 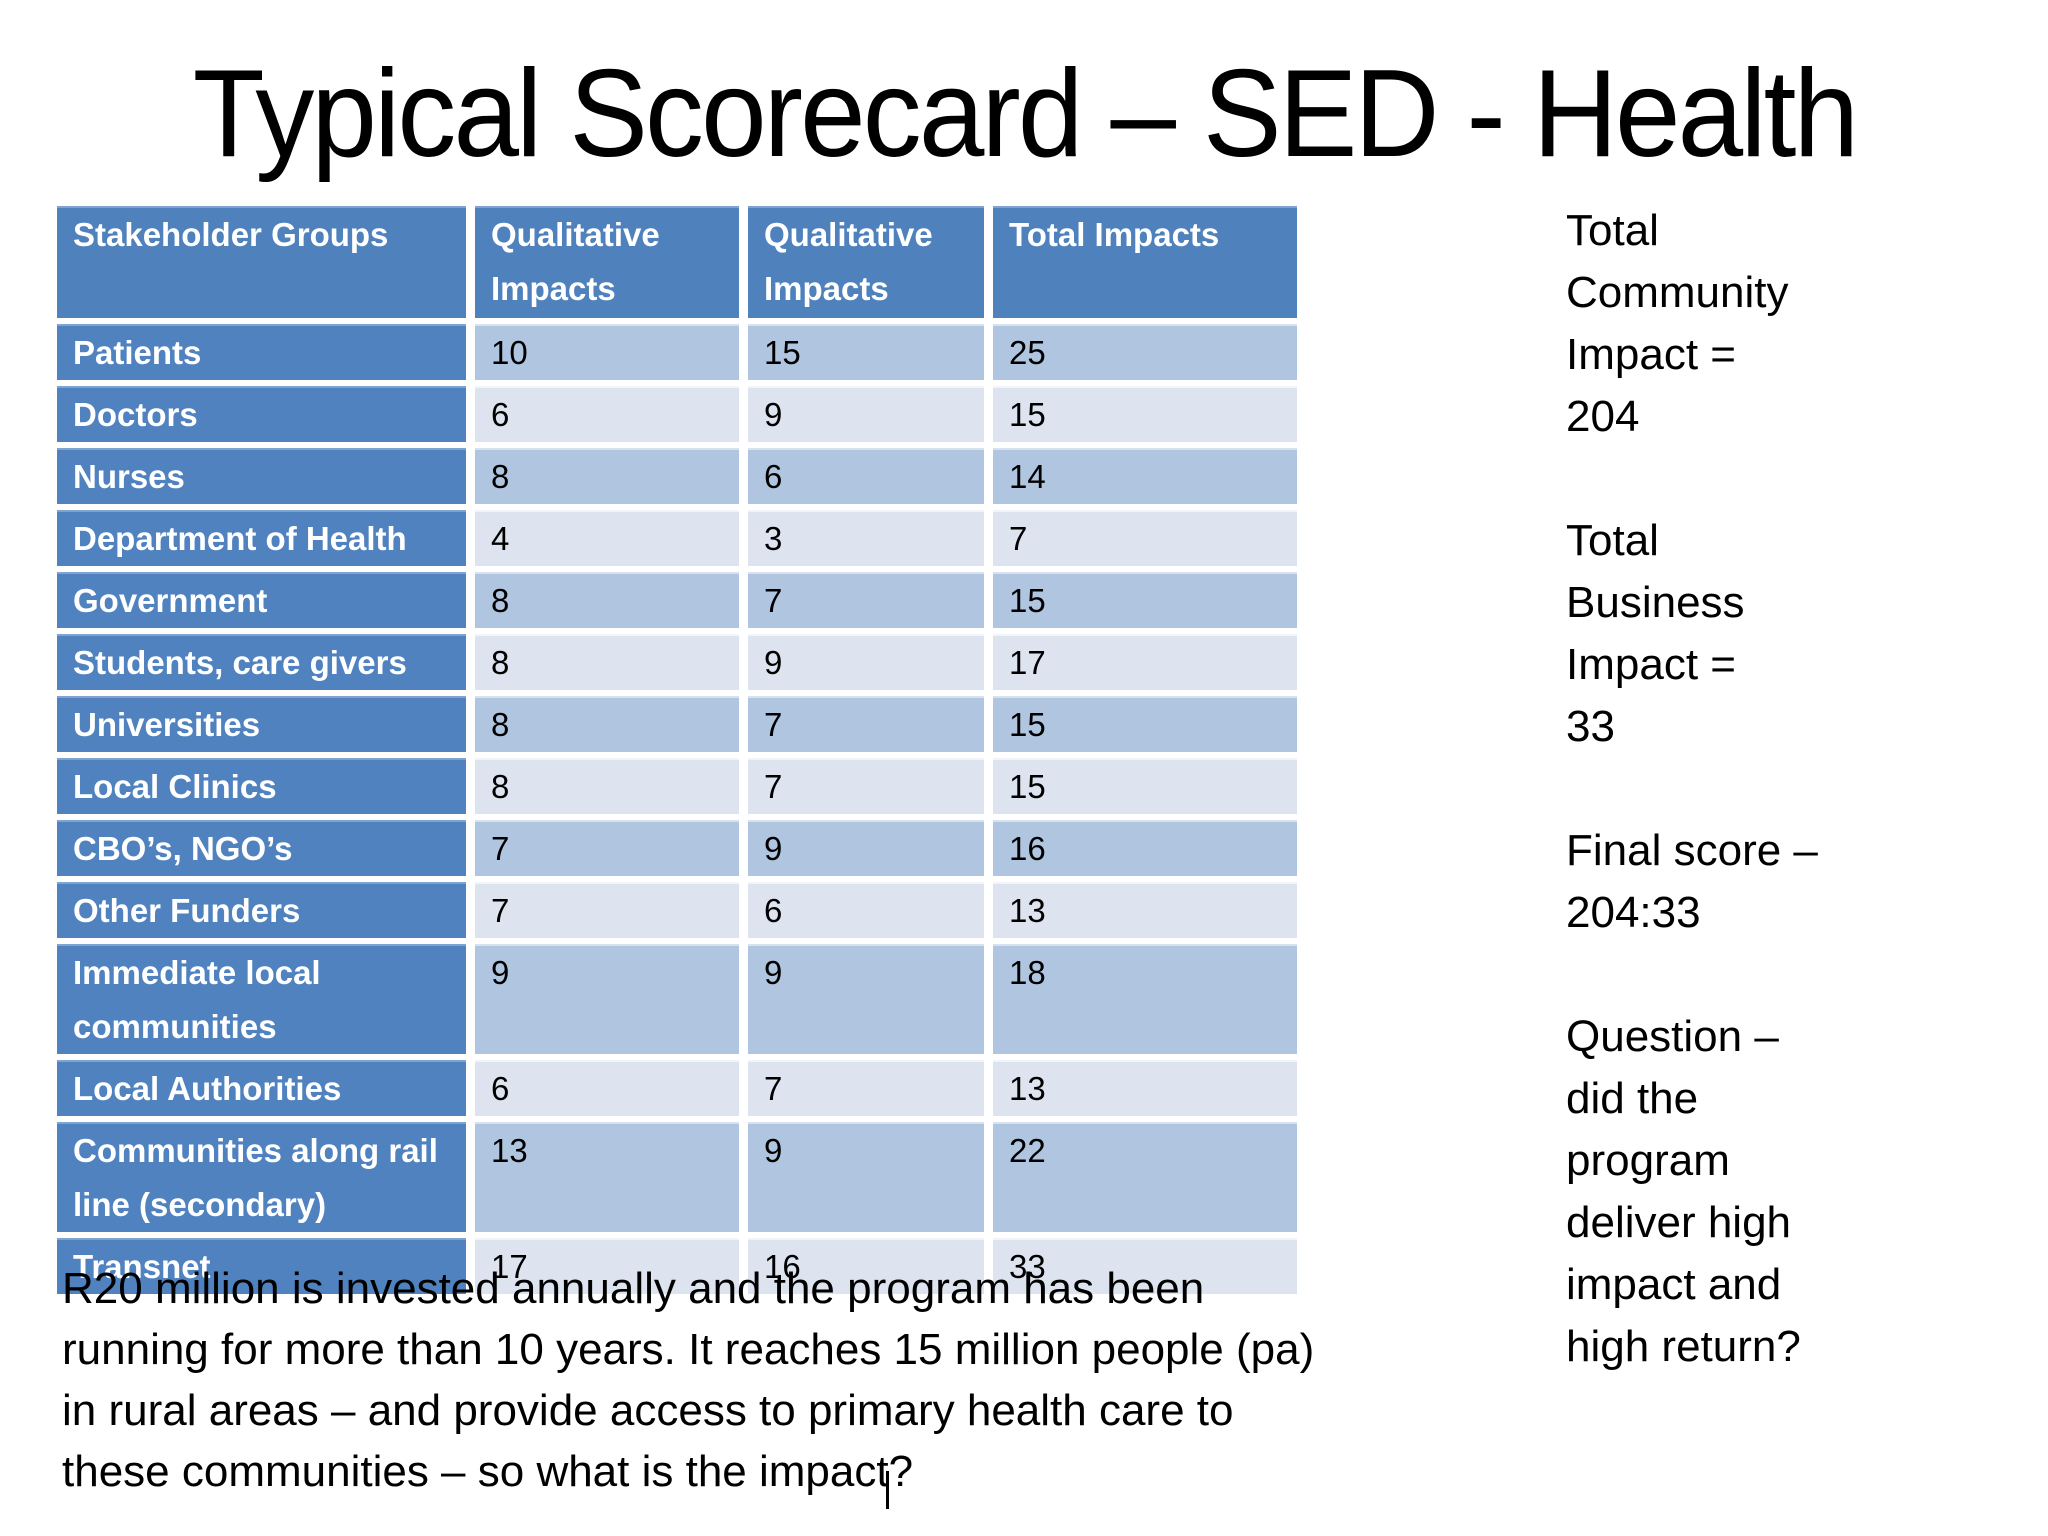 I want to click on table-row: Universities 8 7 15, so click(x=677, y=724).